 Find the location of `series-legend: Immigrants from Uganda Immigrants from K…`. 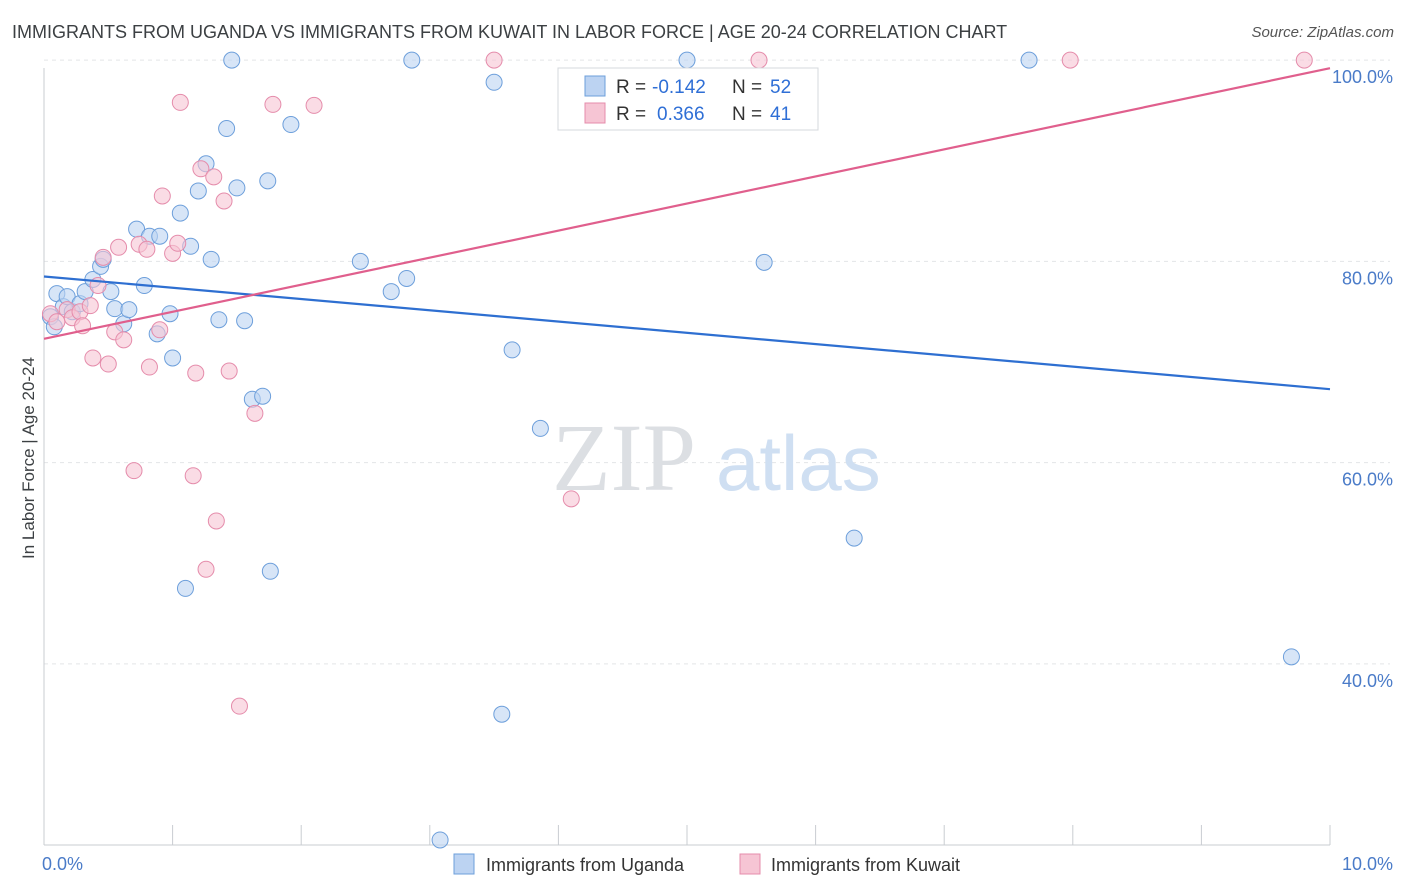

series-legend: Immigrants from Uganda Immigrants from K… is located at coordinates (706, 864).